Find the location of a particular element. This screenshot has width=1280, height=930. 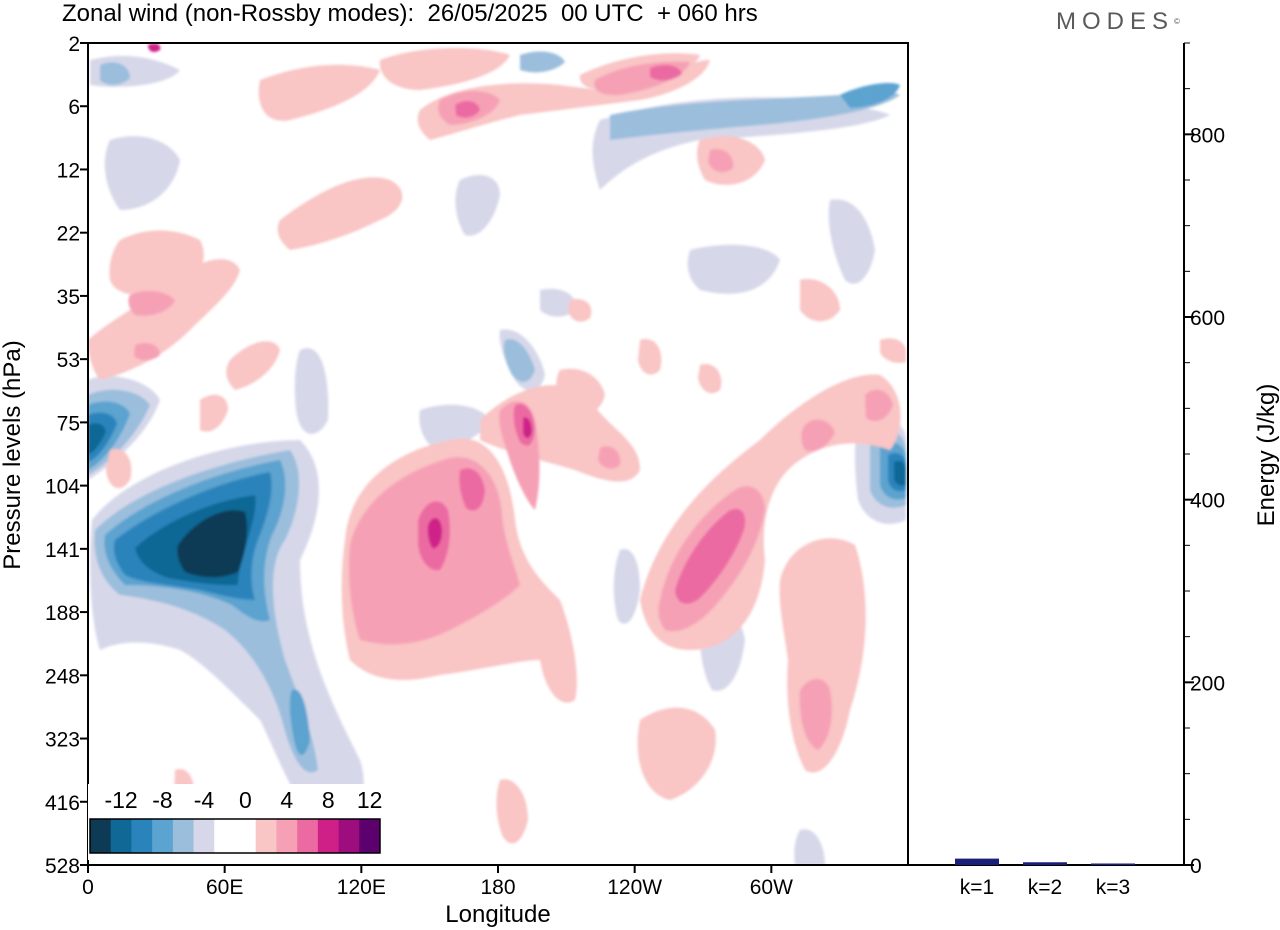

y-tick-label: 248 is located at coordinates (62, 676).